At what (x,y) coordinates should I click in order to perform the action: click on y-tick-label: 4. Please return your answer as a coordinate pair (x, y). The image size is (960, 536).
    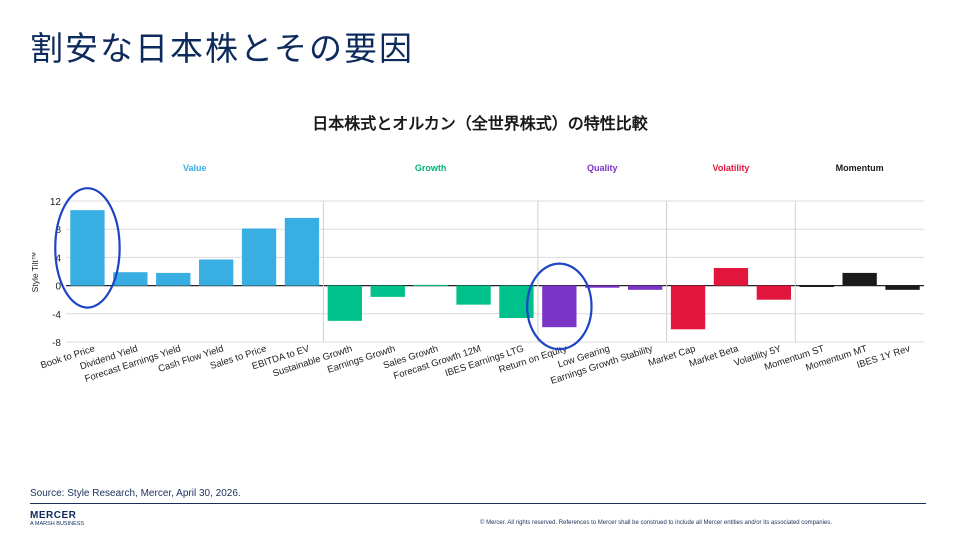
    Looking at the image, I should click on (58, 258).